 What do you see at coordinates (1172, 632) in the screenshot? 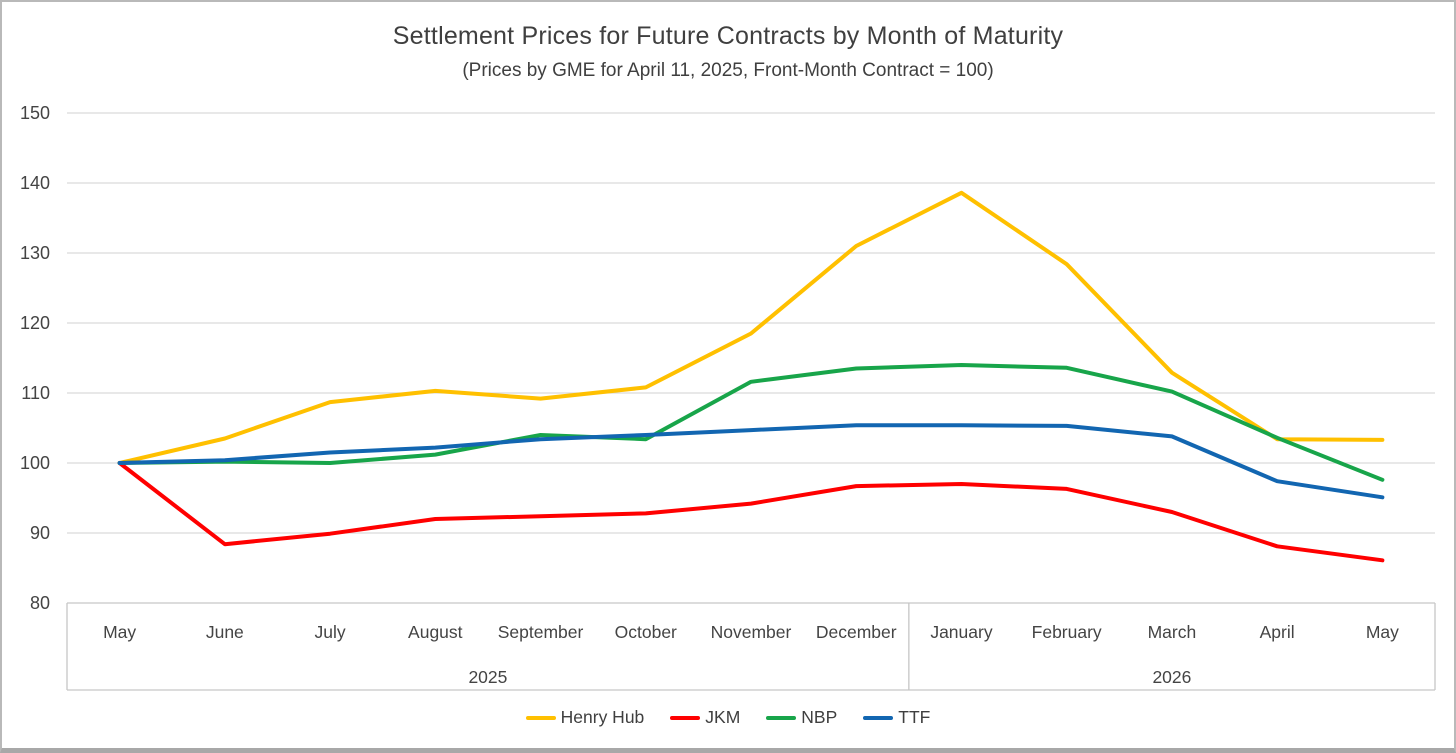
I see `x-axis-month-label: March` at bounding box center [1172, 632].